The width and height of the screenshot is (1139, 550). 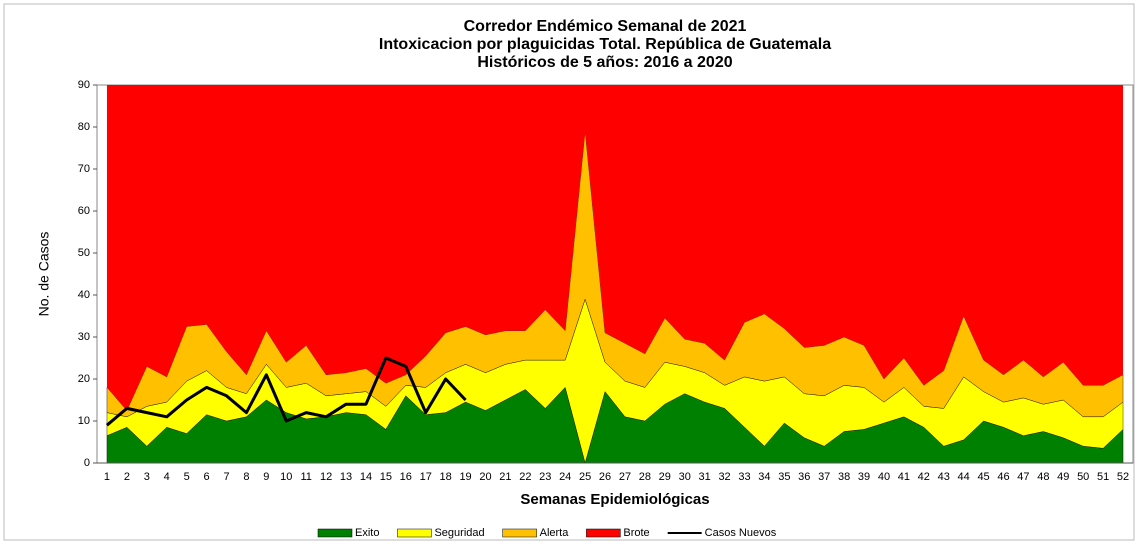 I want to click on x-tick-label: 35, so click(x=784, y=477).